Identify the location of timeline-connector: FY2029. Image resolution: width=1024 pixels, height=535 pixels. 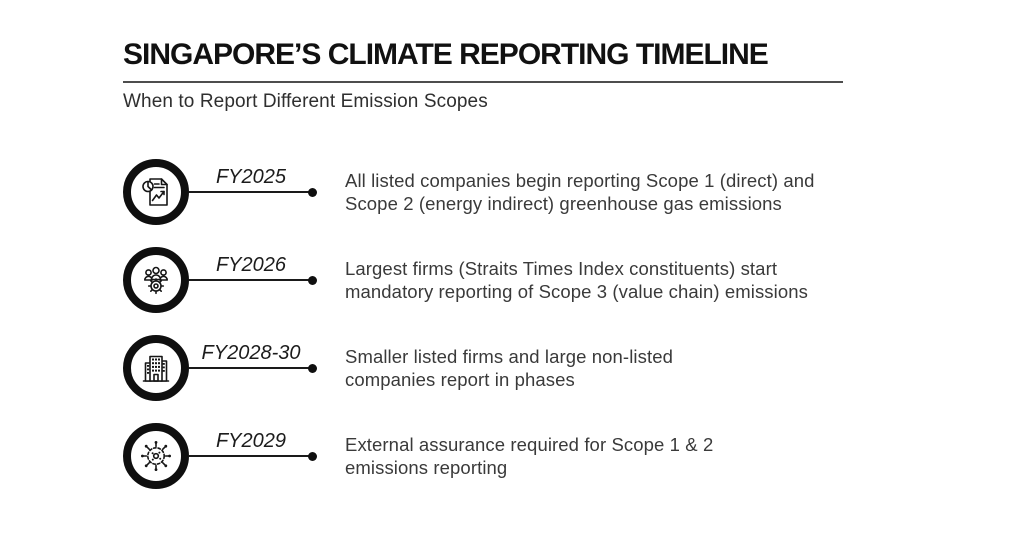
(254, 456).